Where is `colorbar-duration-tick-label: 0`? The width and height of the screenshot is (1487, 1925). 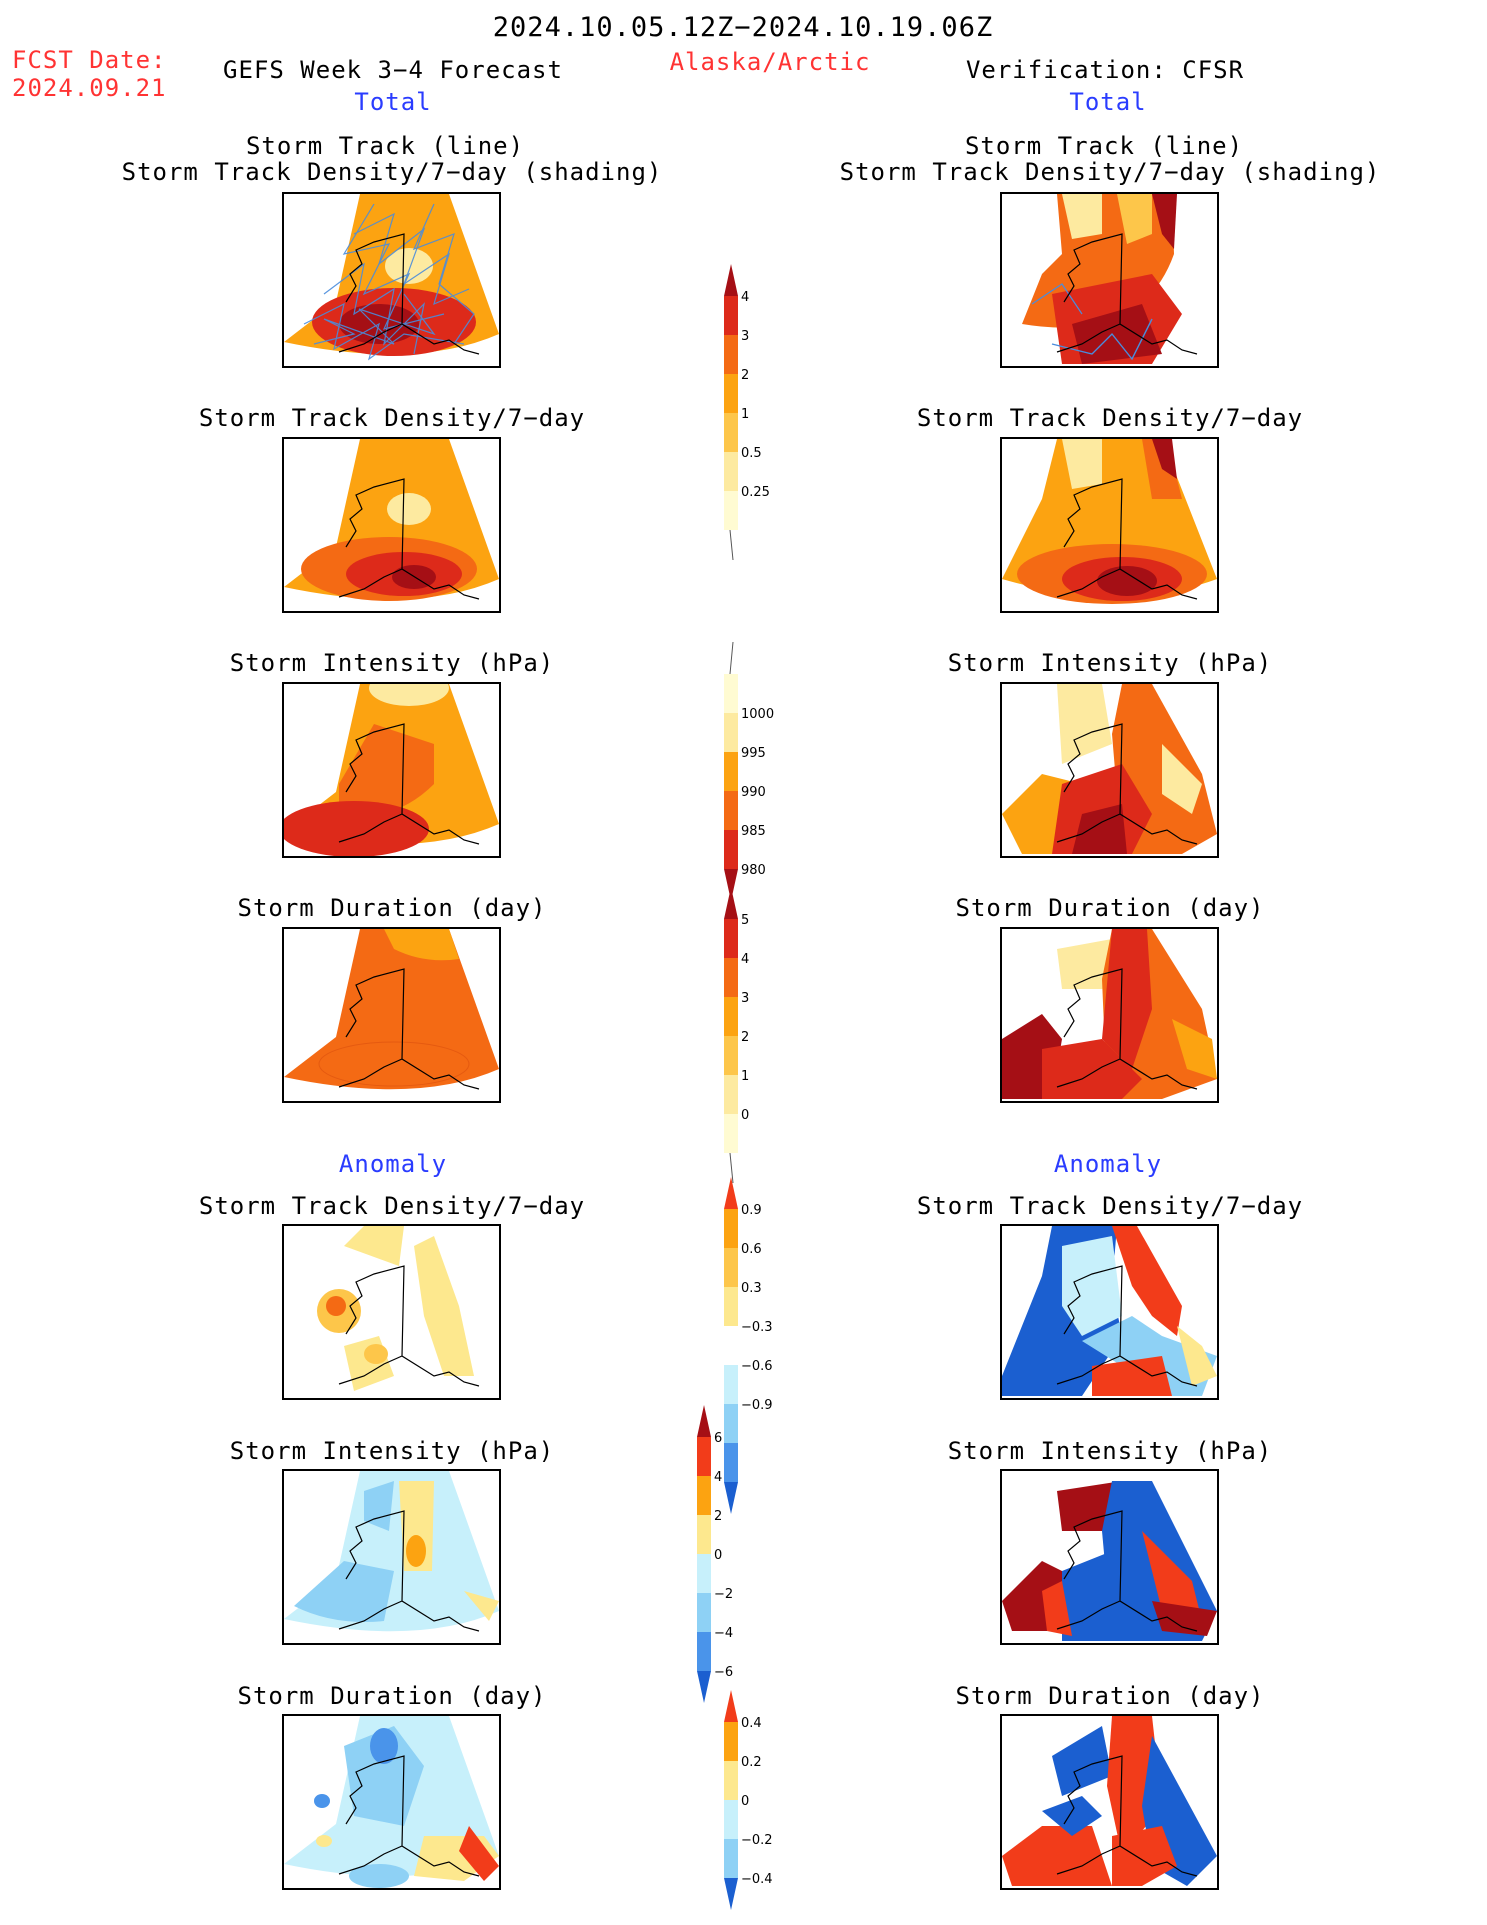 colorbar-duration-tick-label: 0 is located at coordinates (745, 1115).